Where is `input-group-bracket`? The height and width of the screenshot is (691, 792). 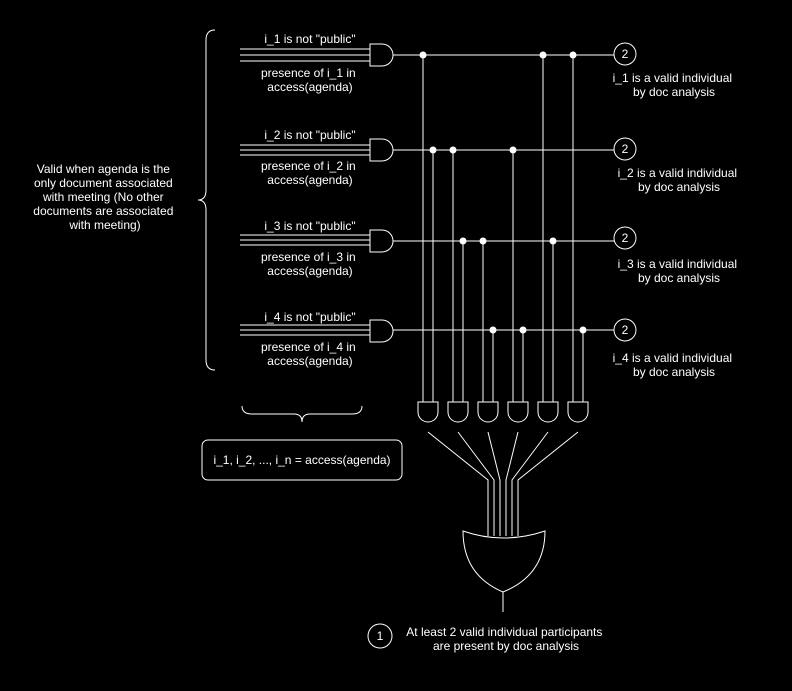
input-group-bracket is located at coordinates (206, 200).